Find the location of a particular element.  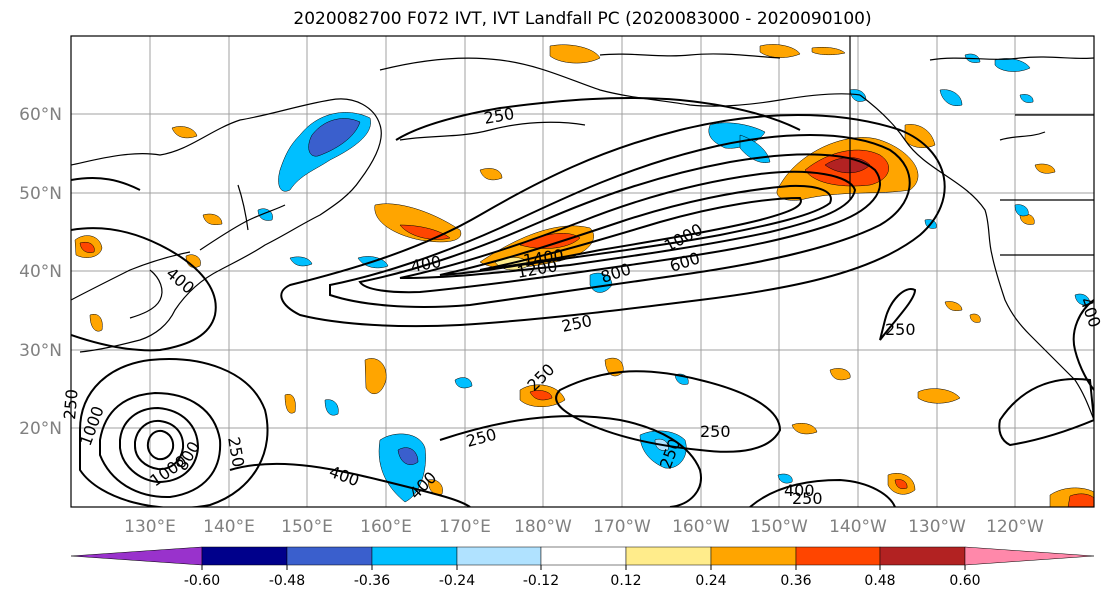

lat-label: 30°N is located at coordinates (40, 351).